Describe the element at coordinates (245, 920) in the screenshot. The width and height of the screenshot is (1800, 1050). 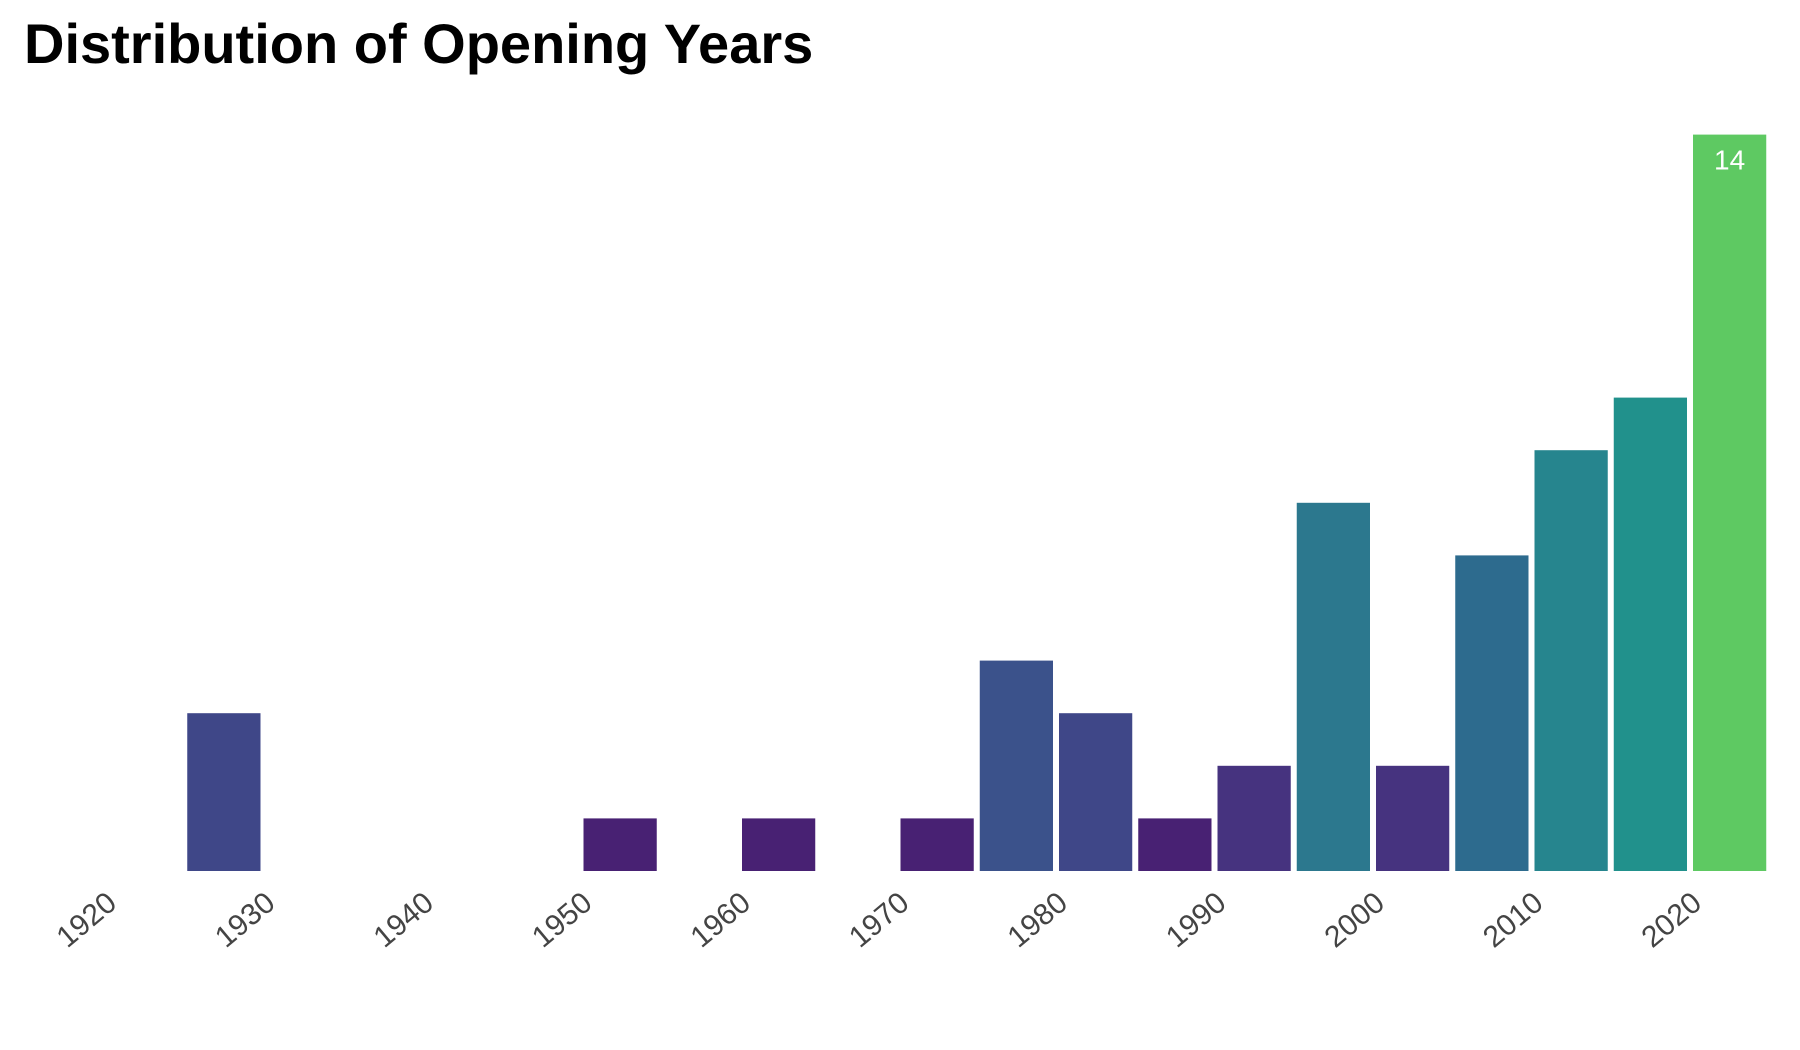
I see `x-tick-label-1930: 1930` at that location.